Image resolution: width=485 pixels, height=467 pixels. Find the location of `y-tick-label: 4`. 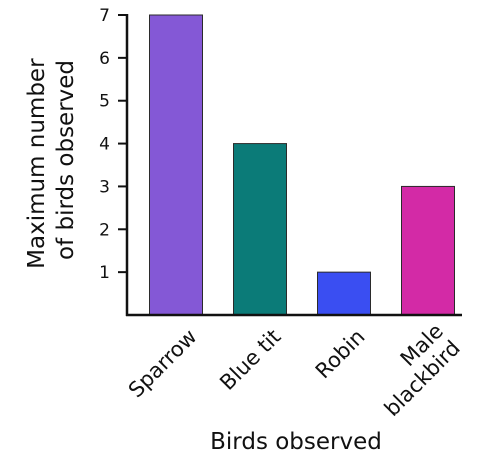

y-tick-label: 4 is located at coordinates (104, 145).